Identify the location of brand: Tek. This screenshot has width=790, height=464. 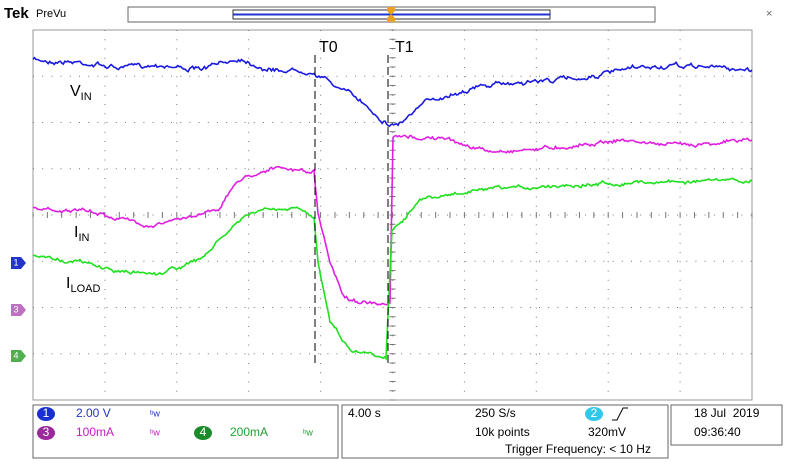
(16, 13).